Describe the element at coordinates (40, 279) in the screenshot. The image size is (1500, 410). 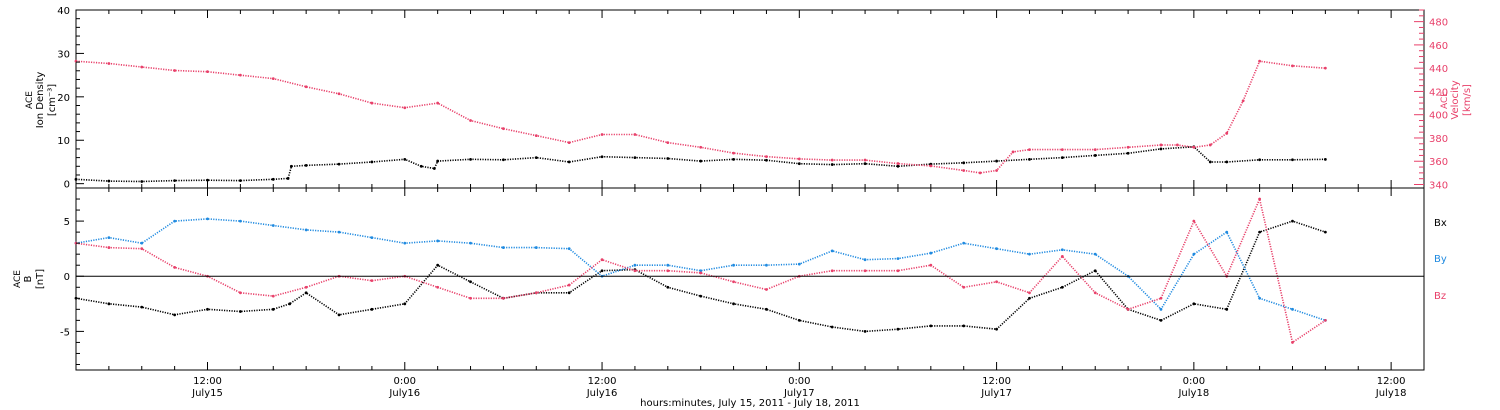
I see `bottom-ylabel-line3: [nT]` at that location.